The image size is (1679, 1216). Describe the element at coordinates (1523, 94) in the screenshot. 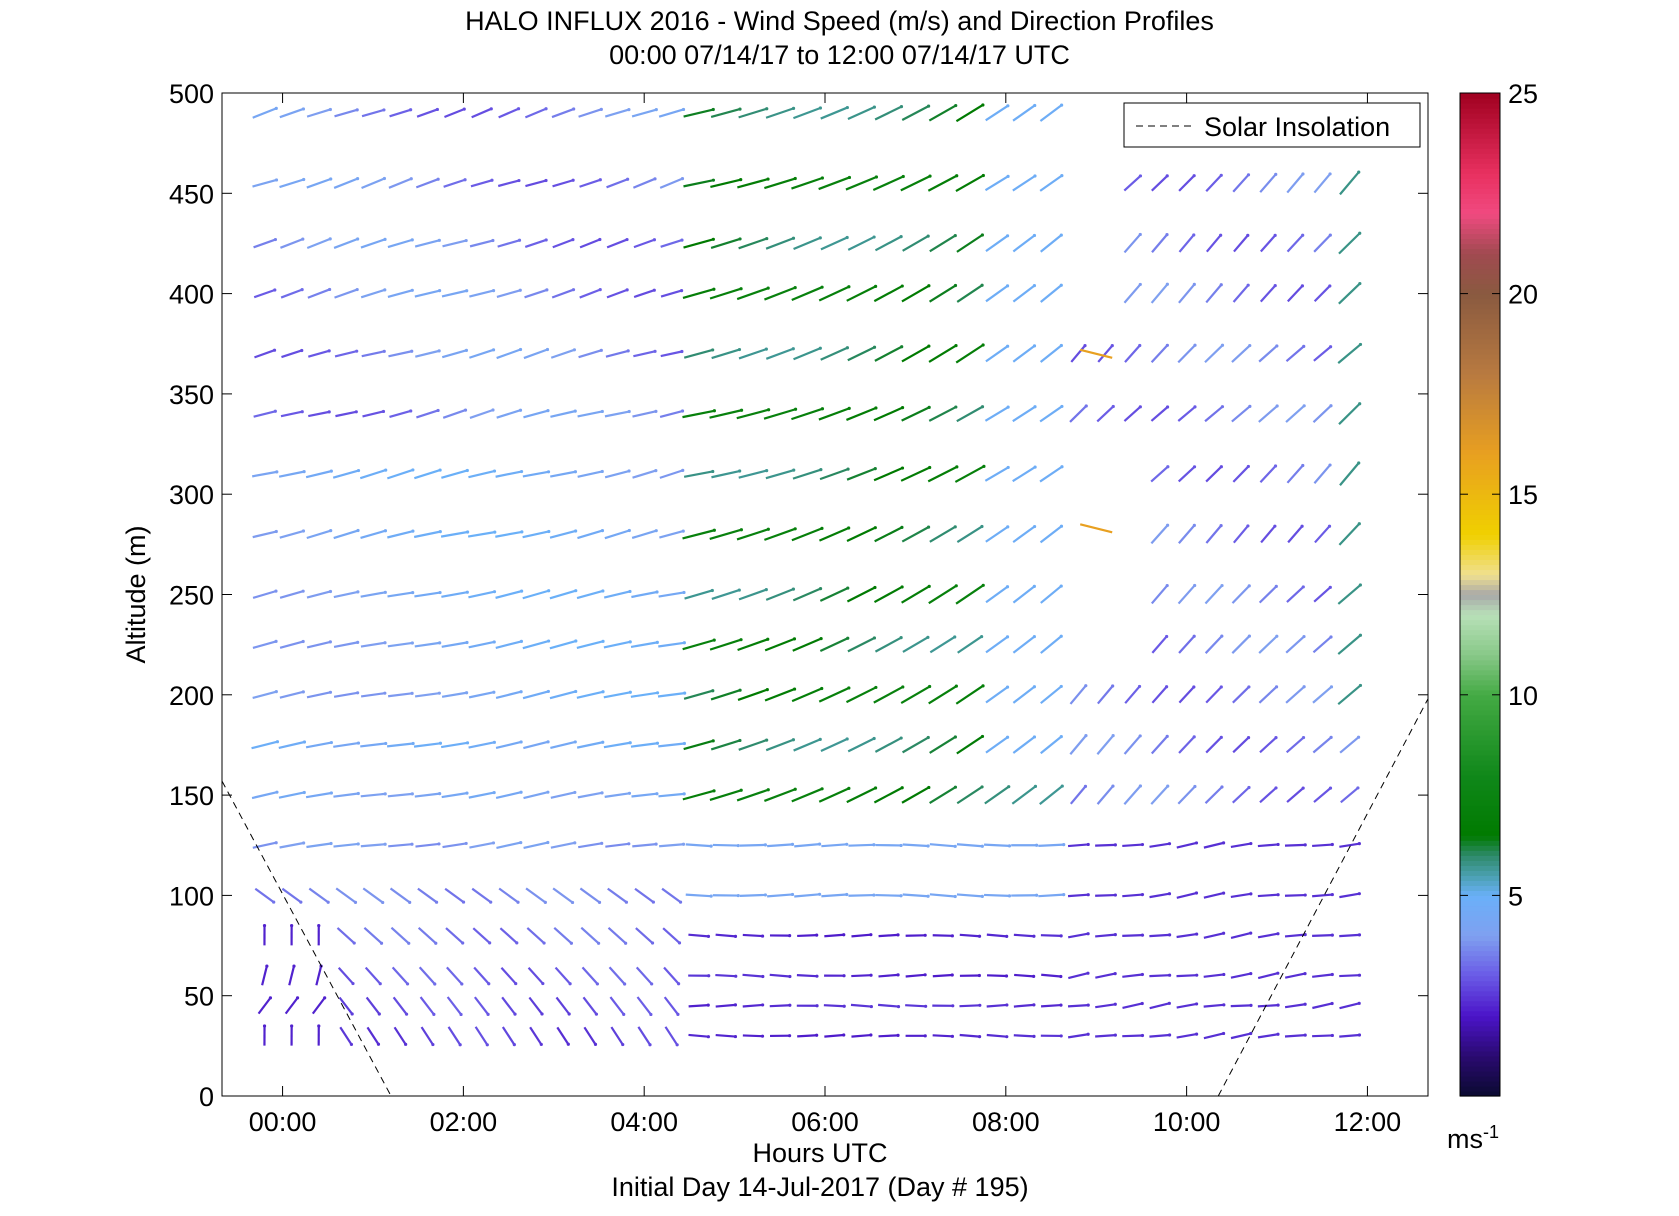

I see `colorbar-tick-label: 25` at that location.